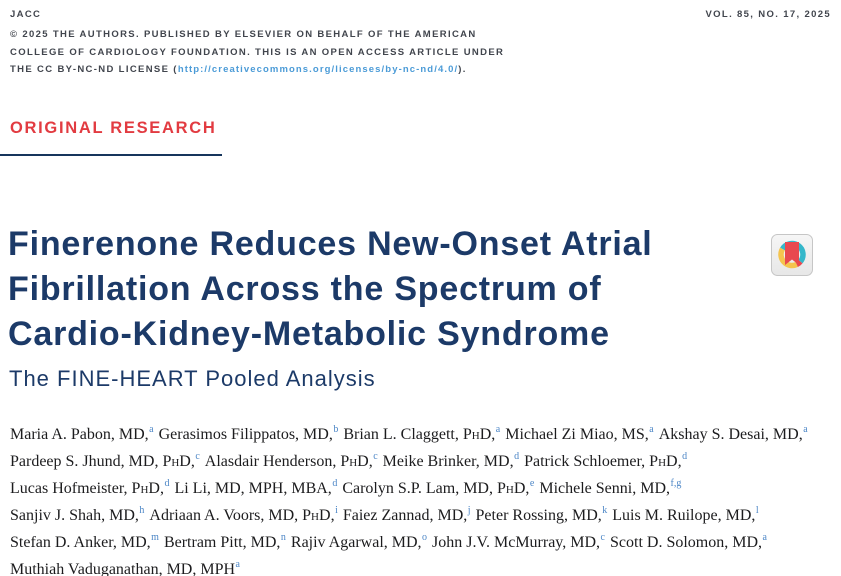 The image size is (841, 576). Describe the element at coordinates (245, 434) in the screenshot. I see `author-name: Gerasimos Filippatos, MD,` at that location.